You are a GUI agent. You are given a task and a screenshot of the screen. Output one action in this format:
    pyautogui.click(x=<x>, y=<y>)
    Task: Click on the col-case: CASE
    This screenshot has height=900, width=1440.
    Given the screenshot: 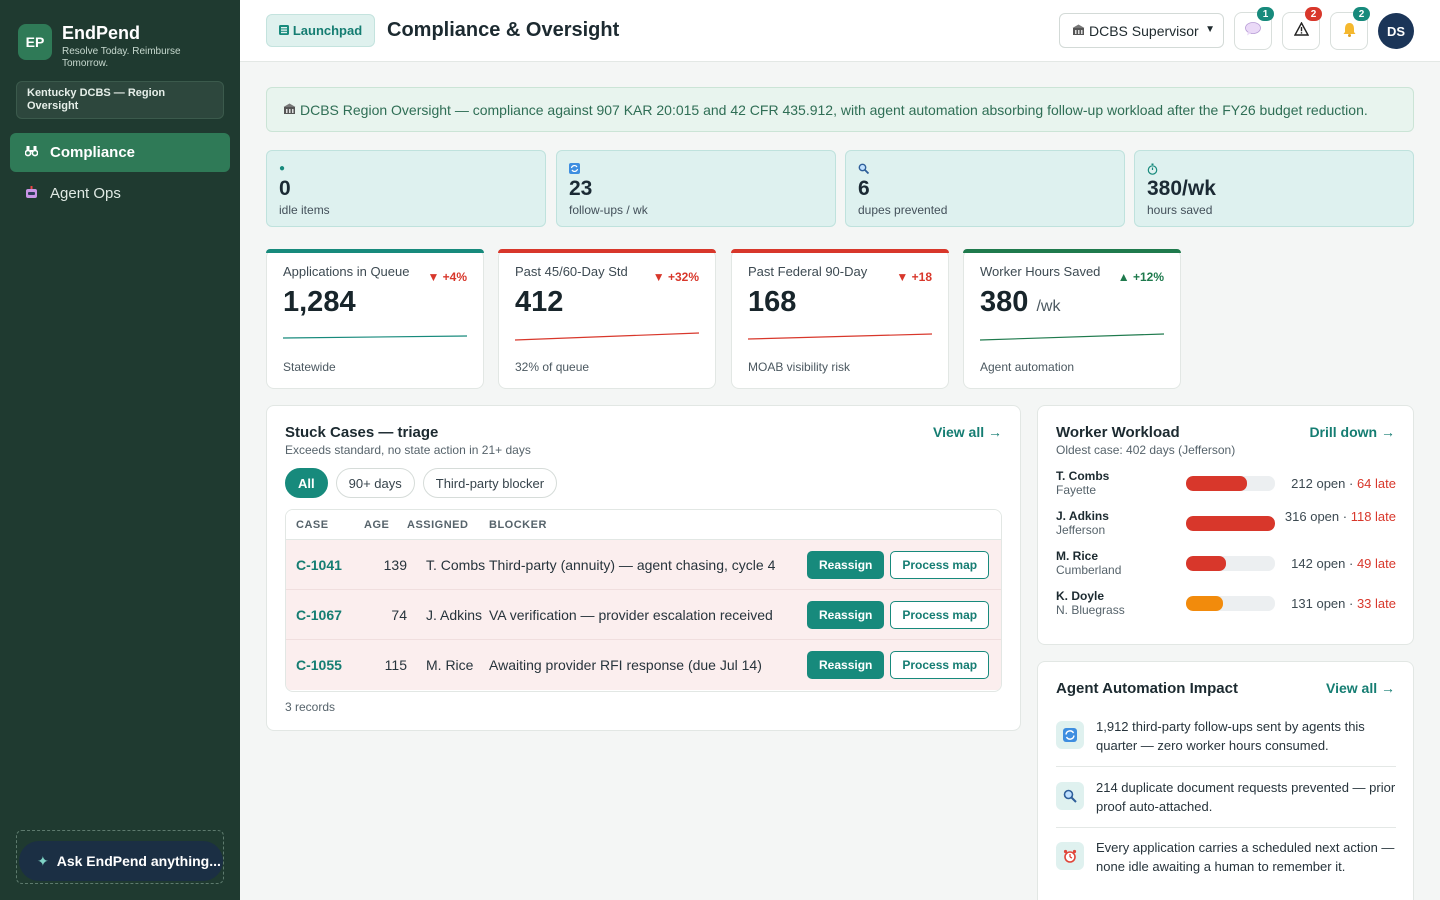 What is the action you would take?
    pyautogui.click(x=312, y=524)
    